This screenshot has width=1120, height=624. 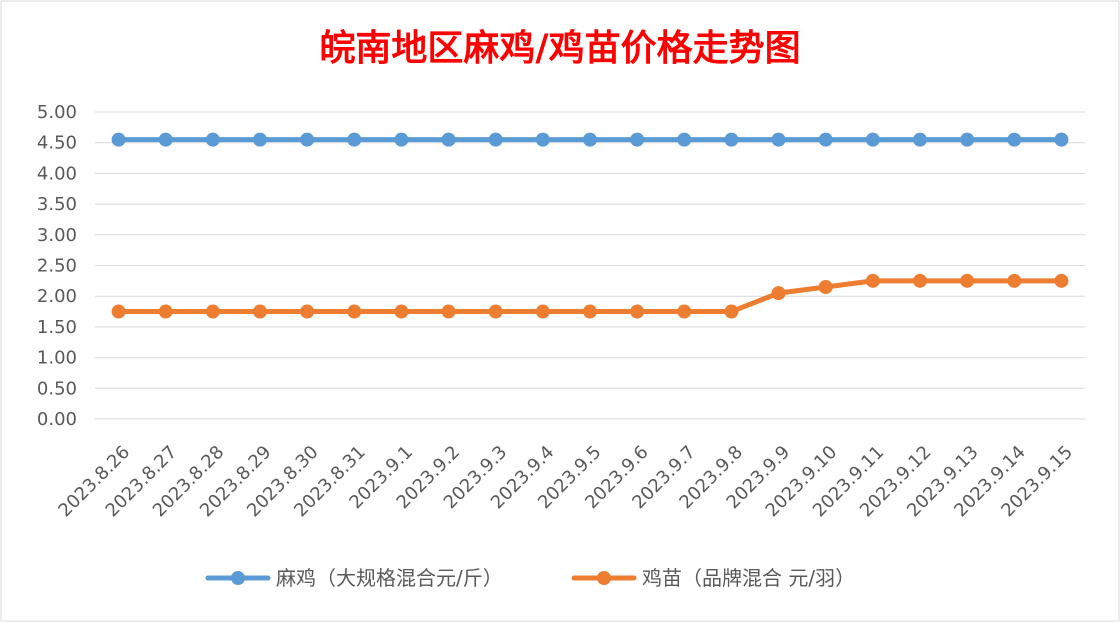 I want to click on y-tick-label: 0.00, so click(x=57, y=419).